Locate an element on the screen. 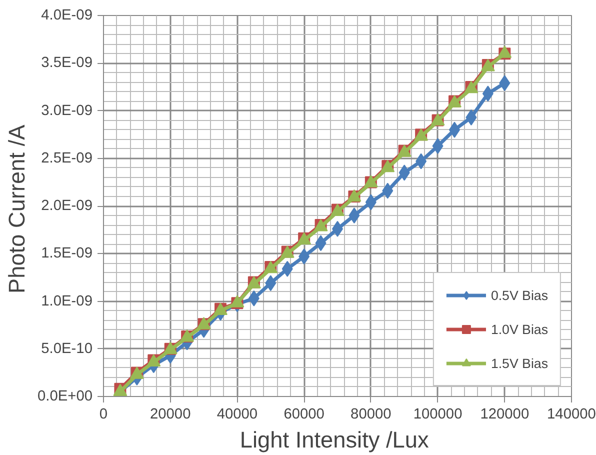 This screenshot has height=455, width=596. legend-label: 0.5V Bias is located at coordinates (519, 295).